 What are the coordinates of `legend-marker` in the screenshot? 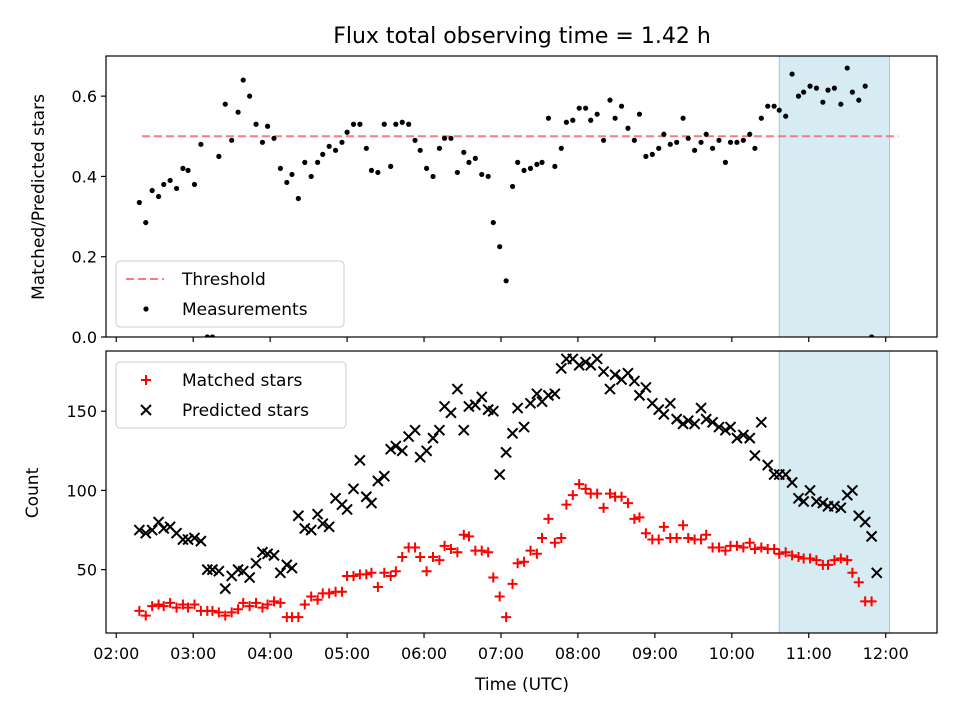 It's located at (146, 309).